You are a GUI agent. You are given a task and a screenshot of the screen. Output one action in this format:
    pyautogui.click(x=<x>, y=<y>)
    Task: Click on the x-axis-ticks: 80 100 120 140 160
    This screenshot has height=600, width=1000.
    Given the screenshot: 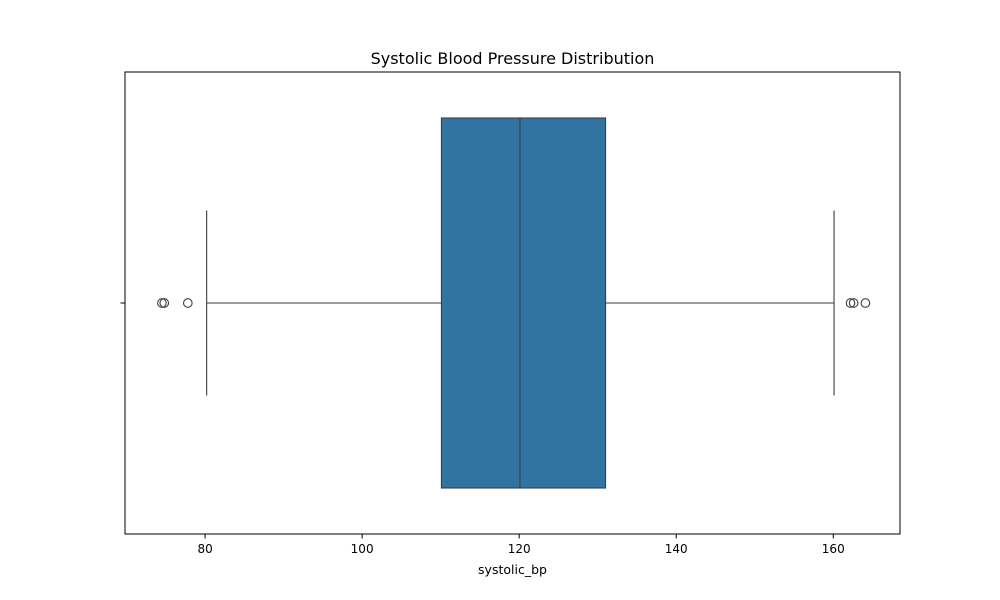 What is the action you would take?
    pyautogui.click(x=521, y=545)
    